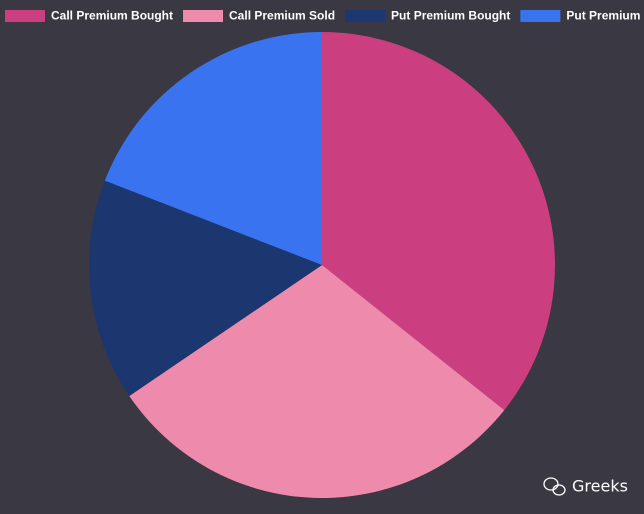 This screenshot has height=514, width=644. What do you see at coordinates (600, 486) in the screenshot?
I see `watermark: Greeks` at bounding box center [600, 486].